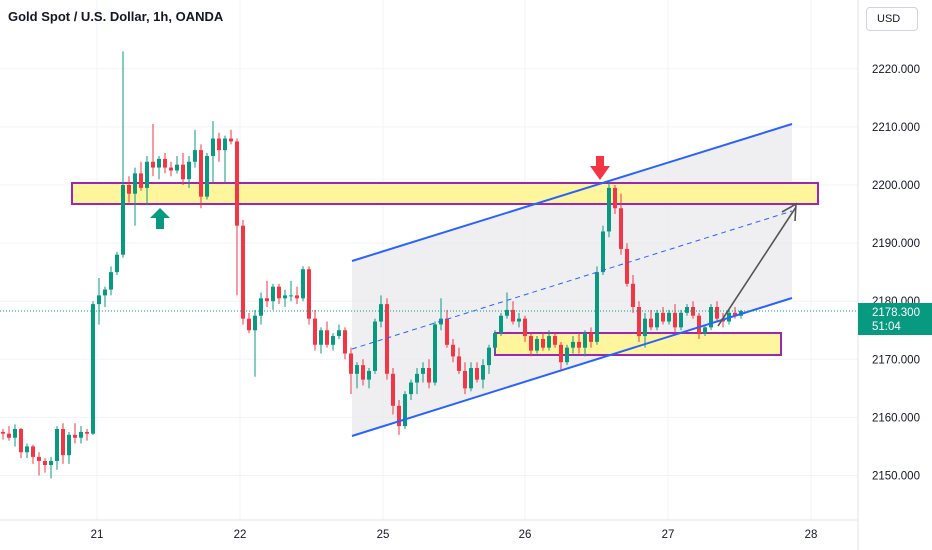 This screenshot has width=932, height=550. I want to click on price-tick-label: 2150.000, so click(896, 477).